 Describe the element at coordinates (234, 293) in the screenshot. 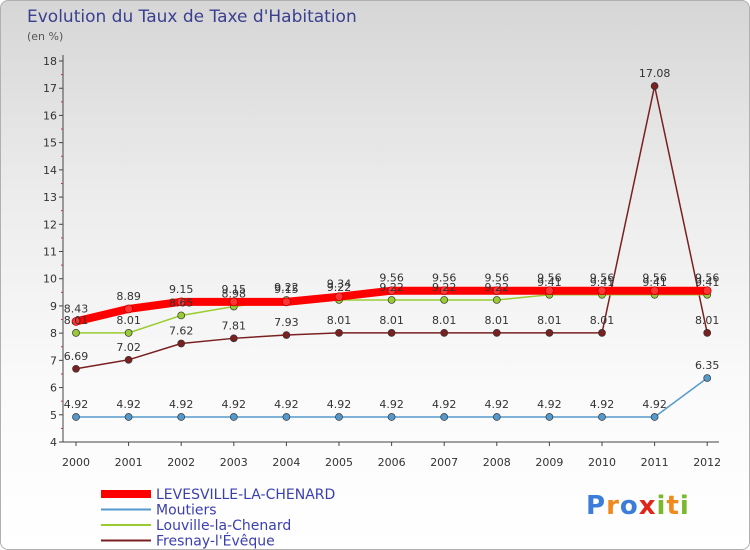

I see `data-label: 8.98` at that location.